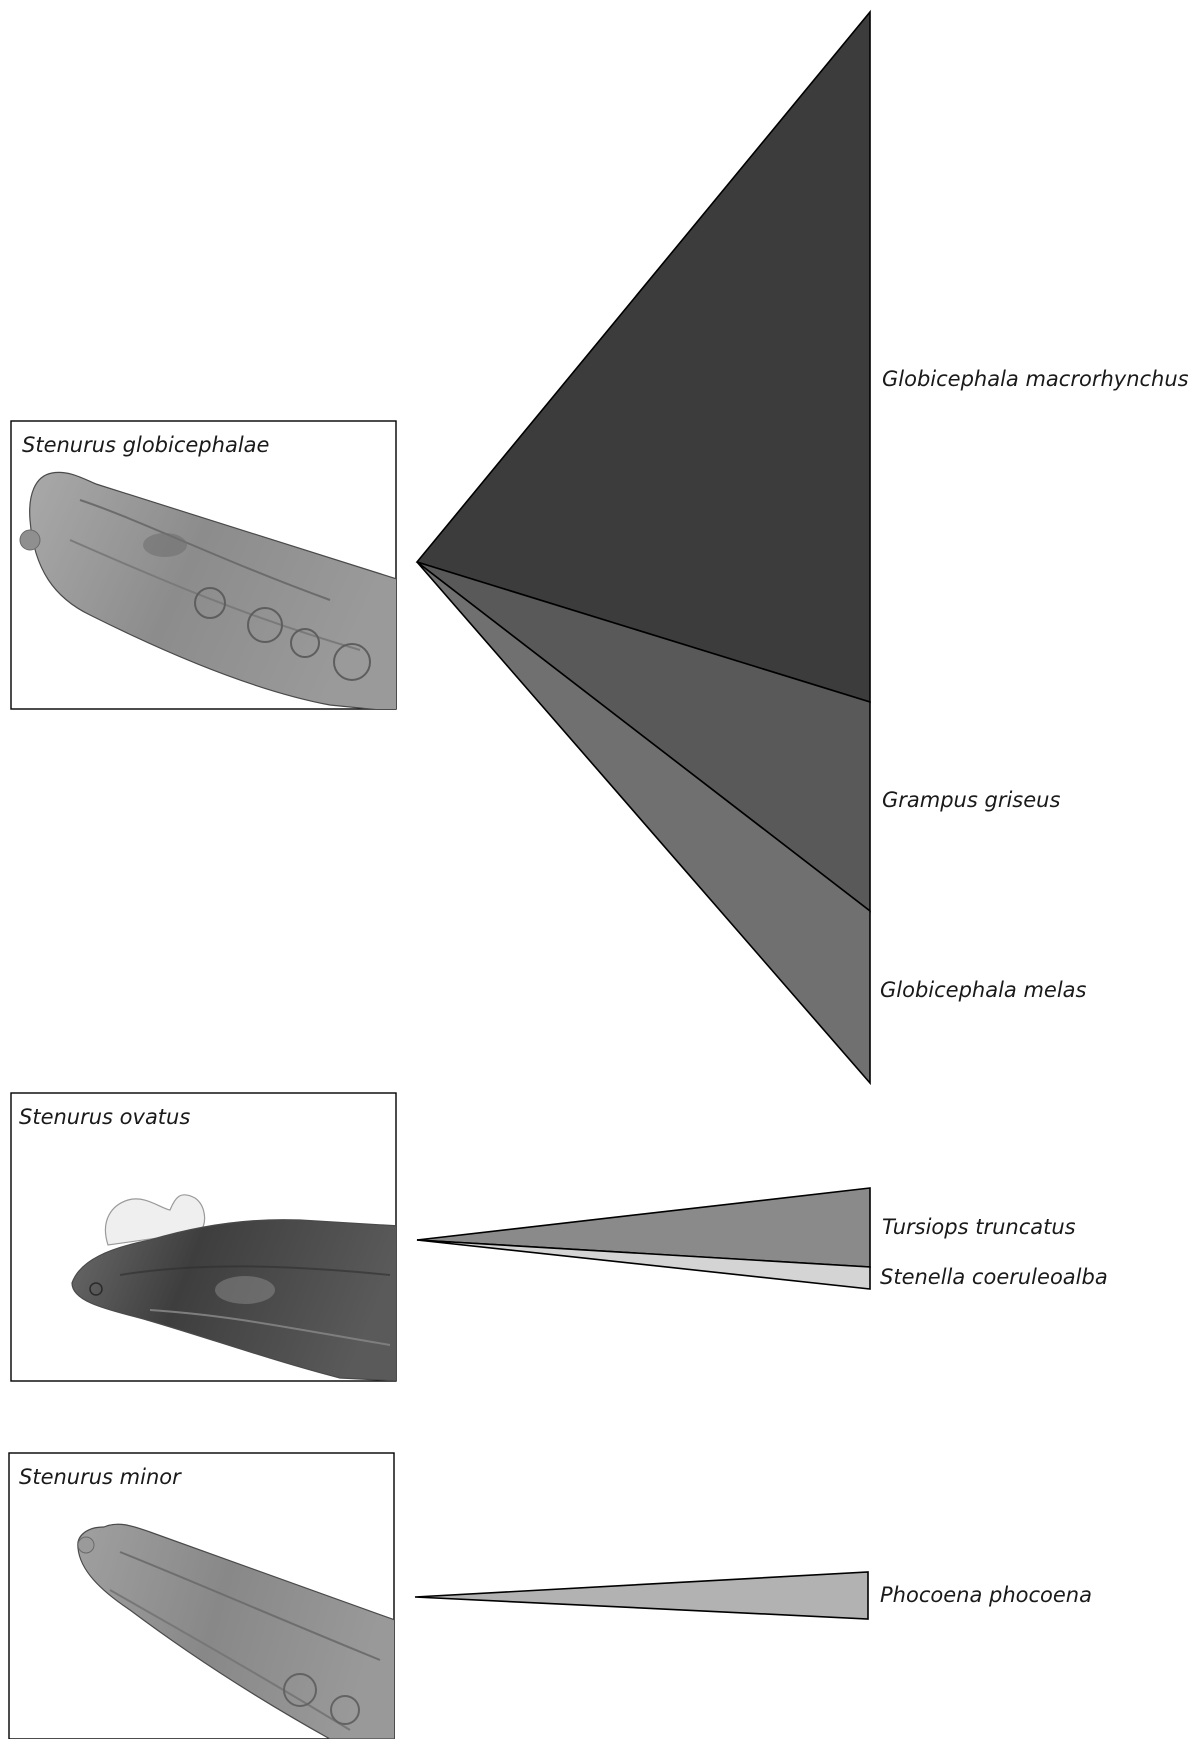 The height and width of the screenshot is (1739, 1192). Describe the element at coordinates (762, 1238) in the screenshot. I see `host-wedge-group-ovatus: Tursiops truncatus Stenella coeruleoalba` at that location.